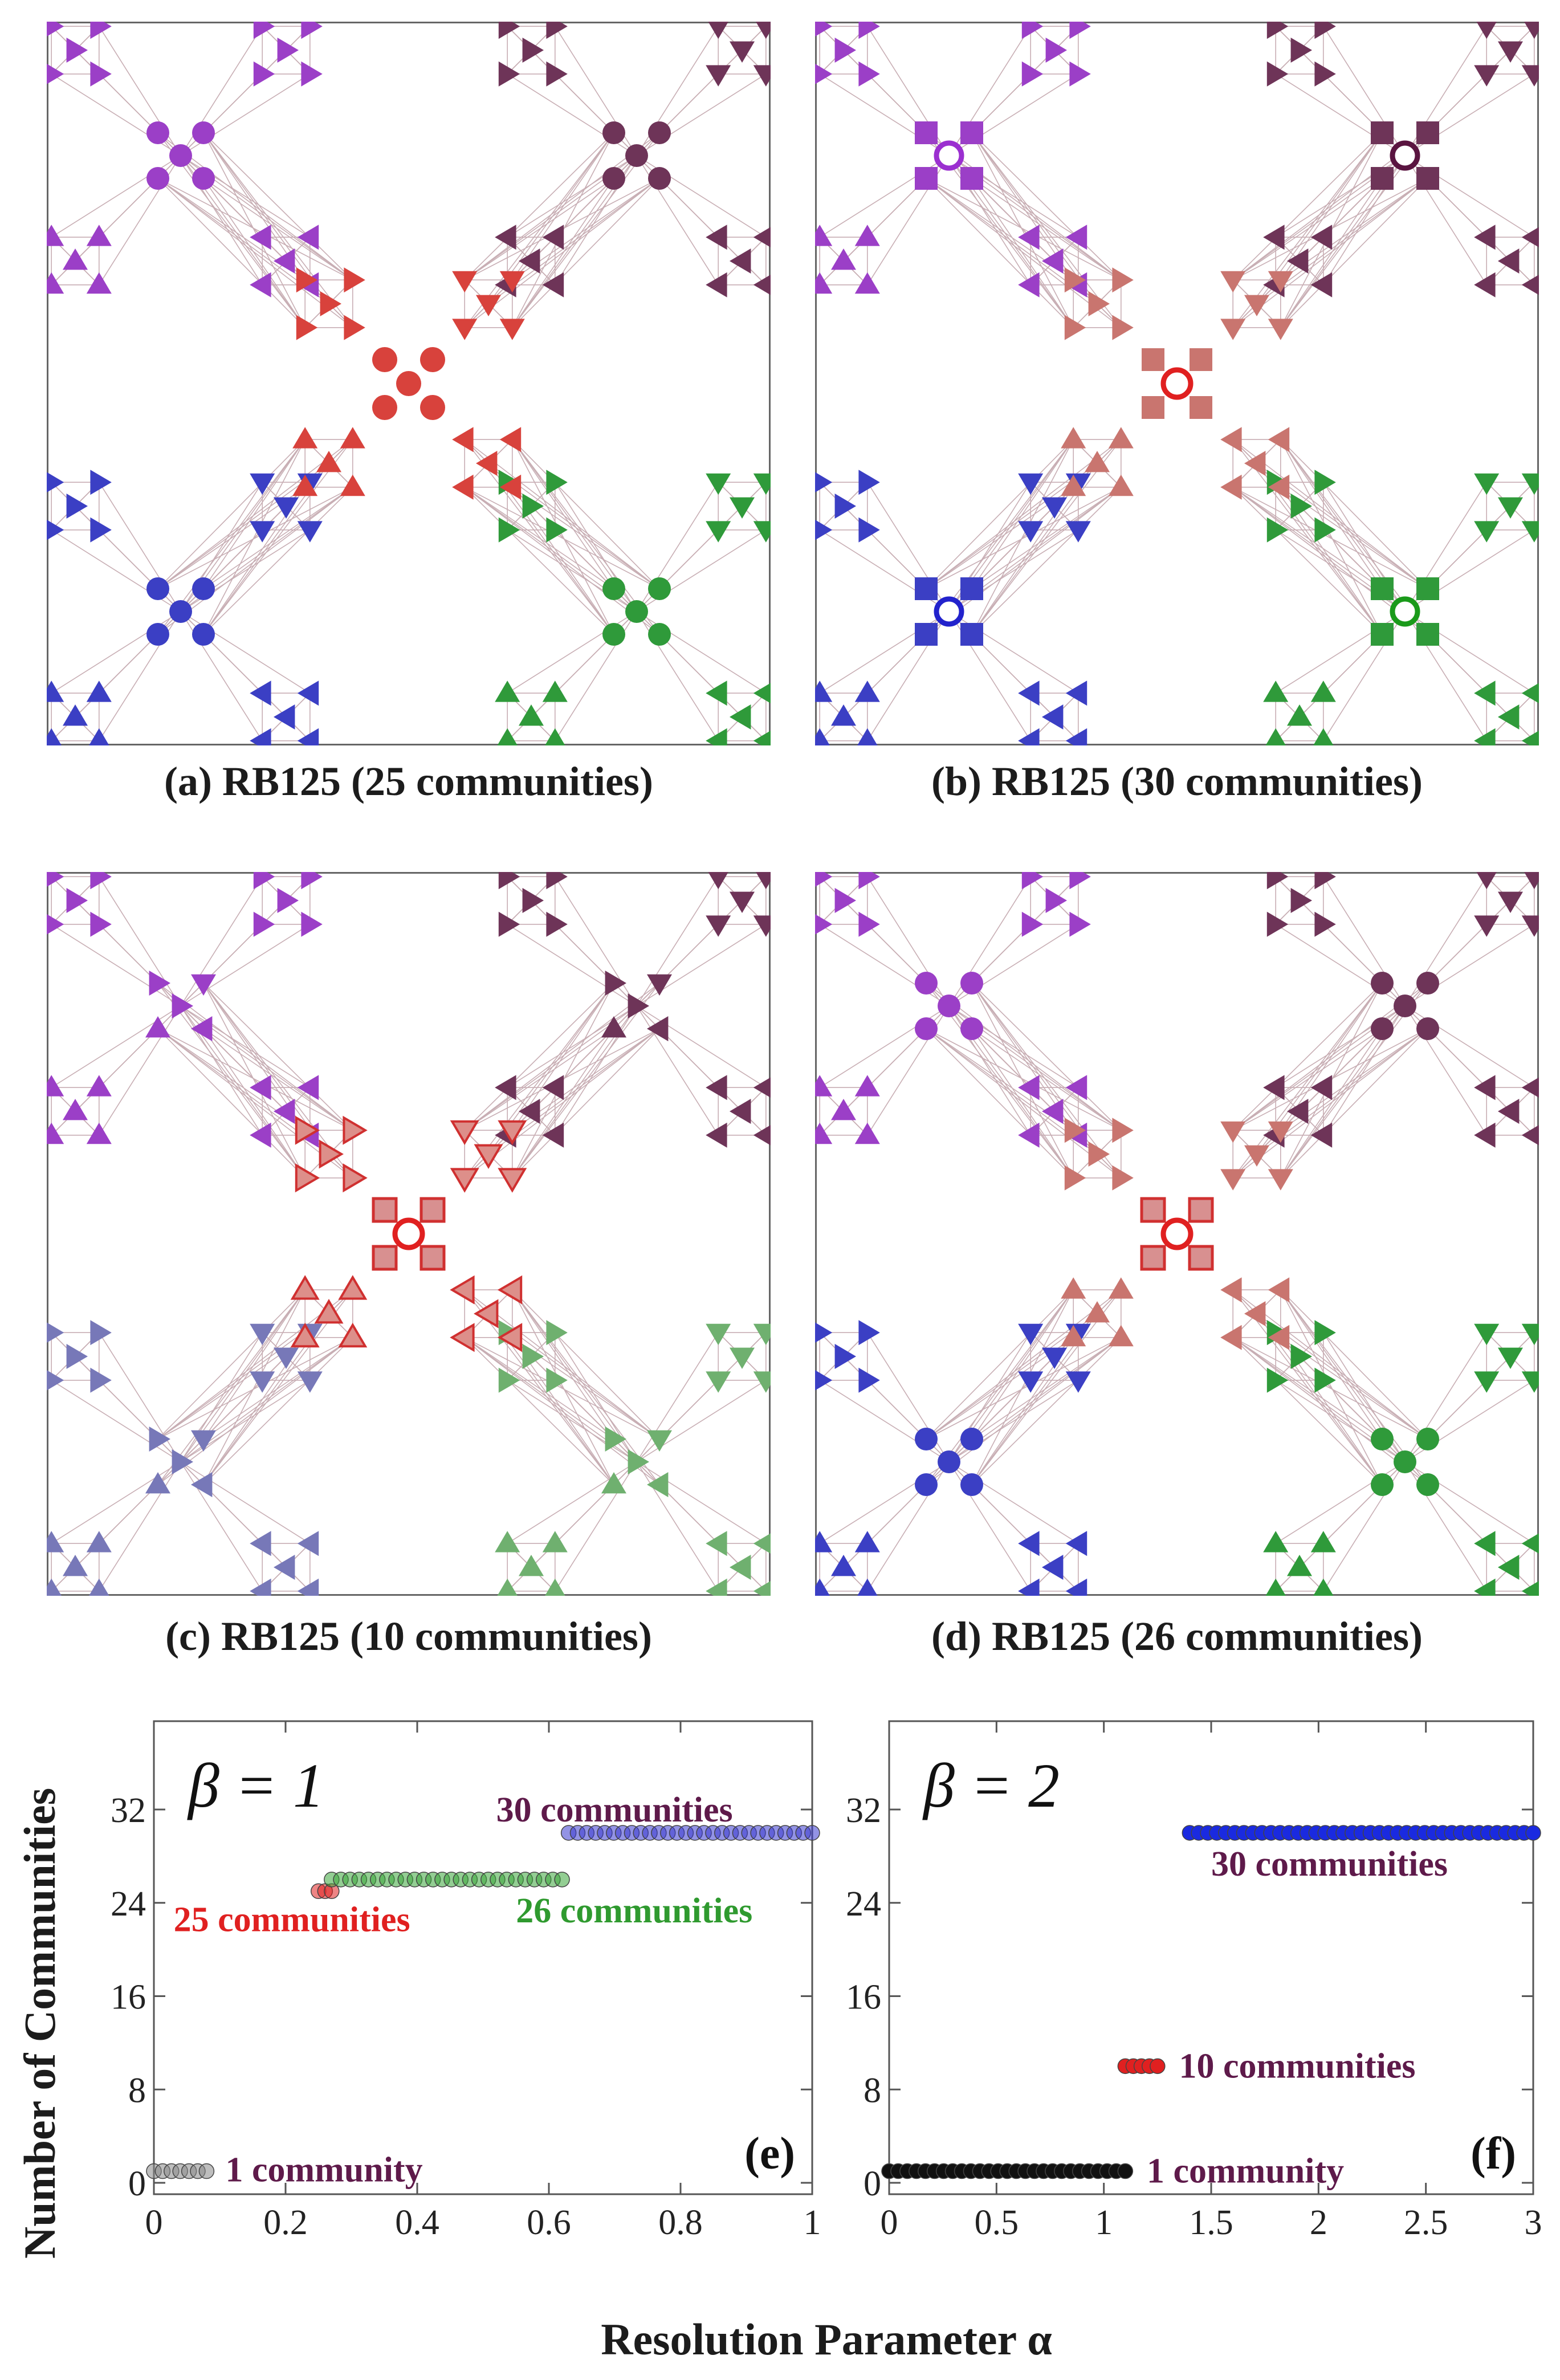 The height and width of the screenshot is (2380, 1560). Describe the element at coordinates (680, 2222) in the screenshot. I see `x-tick-label: 0.8` at that location.